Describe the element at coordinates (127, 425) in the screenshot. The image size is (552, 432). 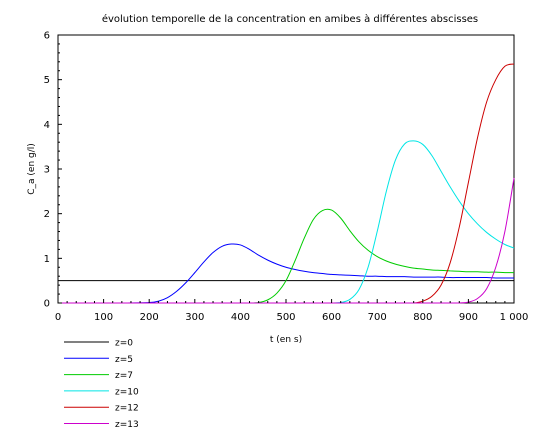
I see `legend-entry-label: z=13` at that location.